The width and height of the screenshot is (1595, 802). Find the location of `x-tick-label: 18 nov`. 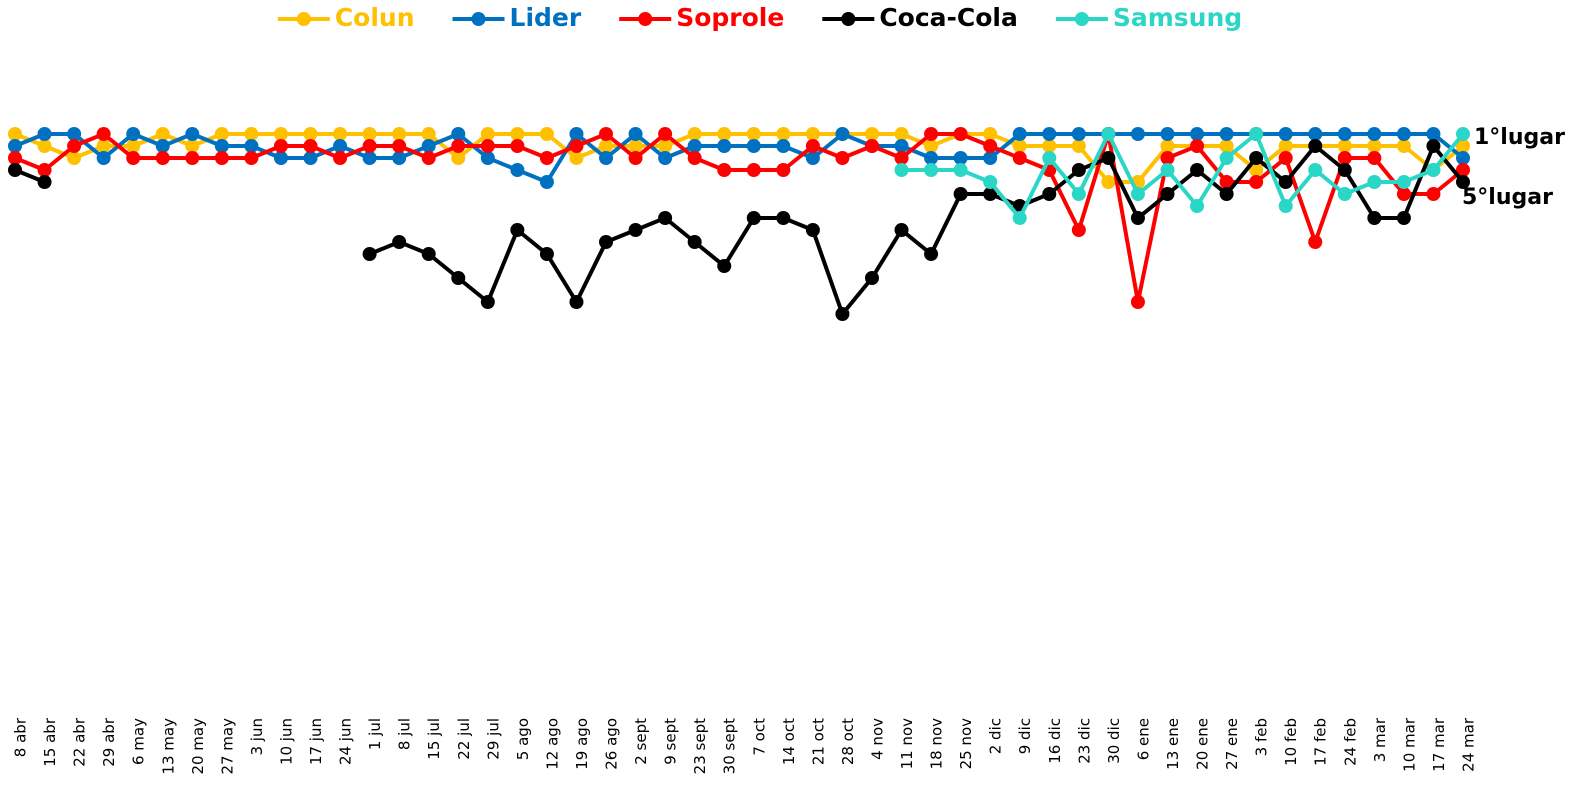

x-tick-label: 18 nov is located at coordinates (937, 744).